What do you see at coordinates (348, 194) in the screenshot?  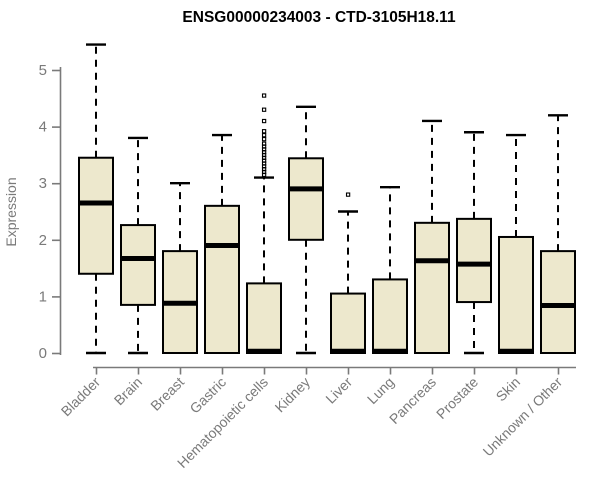 I see `outlier-point-liver` at bounding box center [348, 194].